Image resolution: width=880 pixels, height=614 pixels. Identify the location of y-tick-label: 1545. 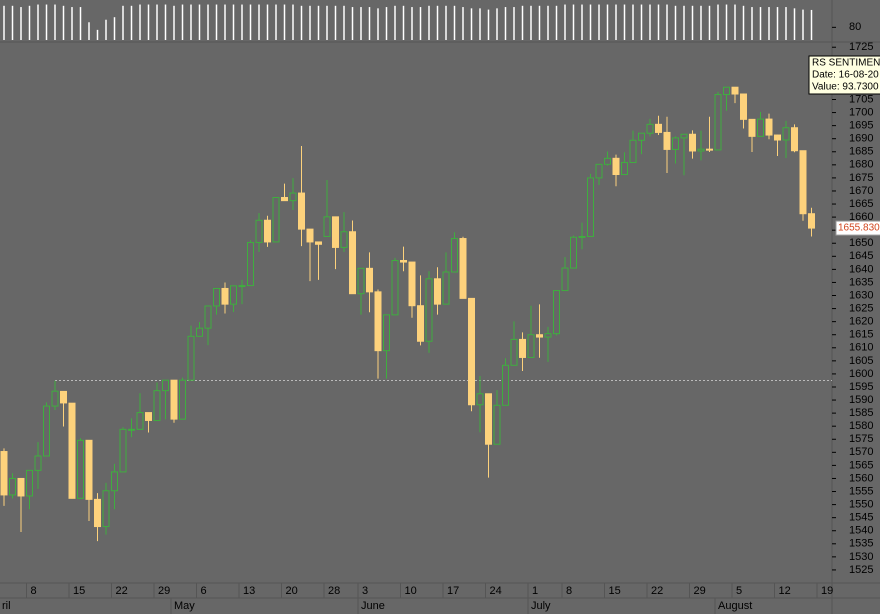
(861, 518).